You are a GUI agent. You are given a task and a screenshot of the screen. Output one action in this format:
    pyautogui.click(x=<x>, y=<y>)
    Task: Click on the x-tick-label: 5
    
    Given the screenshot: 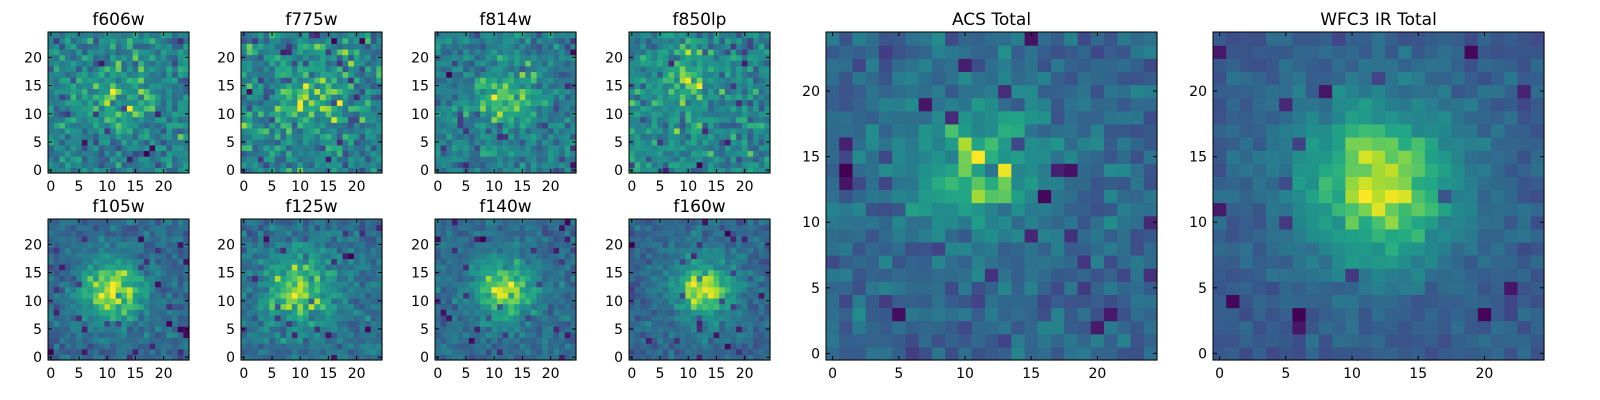 What is the action you would take?
    pyautogui.click(x=79, y=187)
    